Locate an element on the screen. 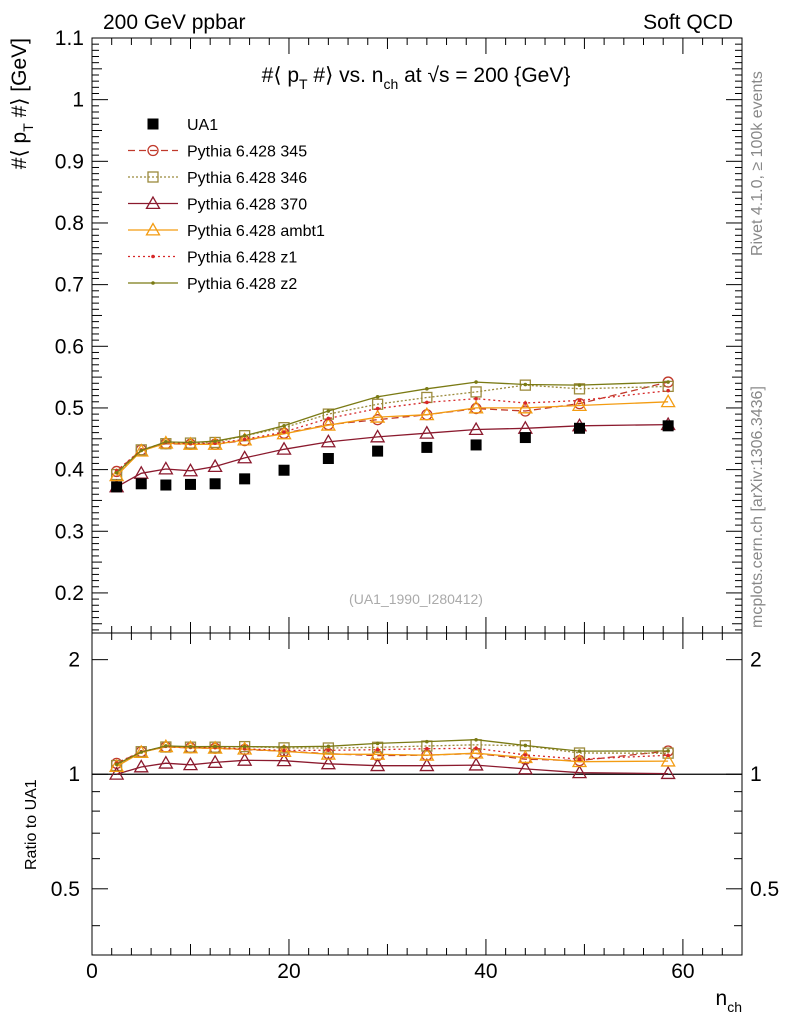 The width and height of the screenshot is (786, 1029). x-tick-label: 40 is located at coordinates (485, 971).